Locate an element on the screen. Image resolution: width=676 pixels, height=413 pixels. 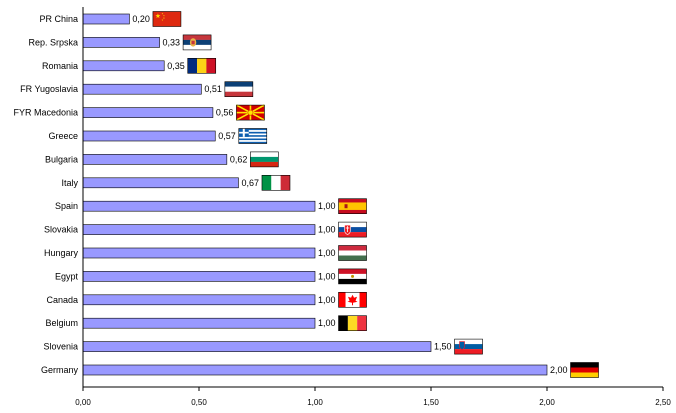
category-label: Germany is located at coordinates (60, 370).